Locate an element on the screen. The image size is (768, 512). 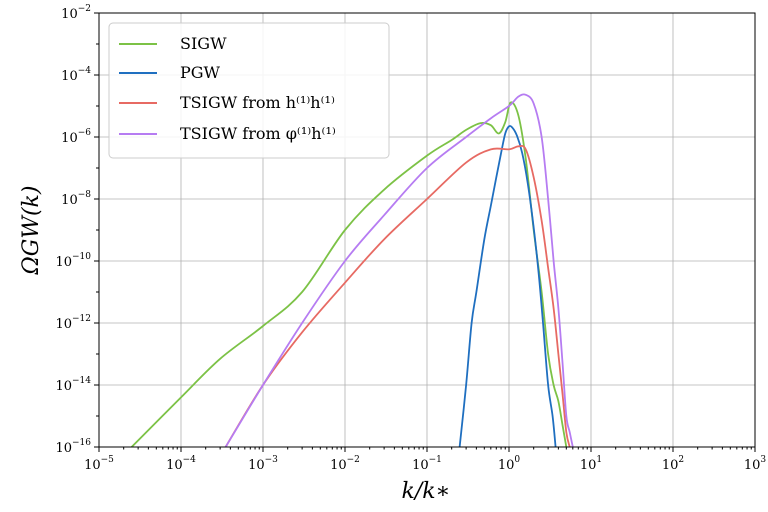
x-tick-label: 10⁻¹ is located at coordinates (427, 464).